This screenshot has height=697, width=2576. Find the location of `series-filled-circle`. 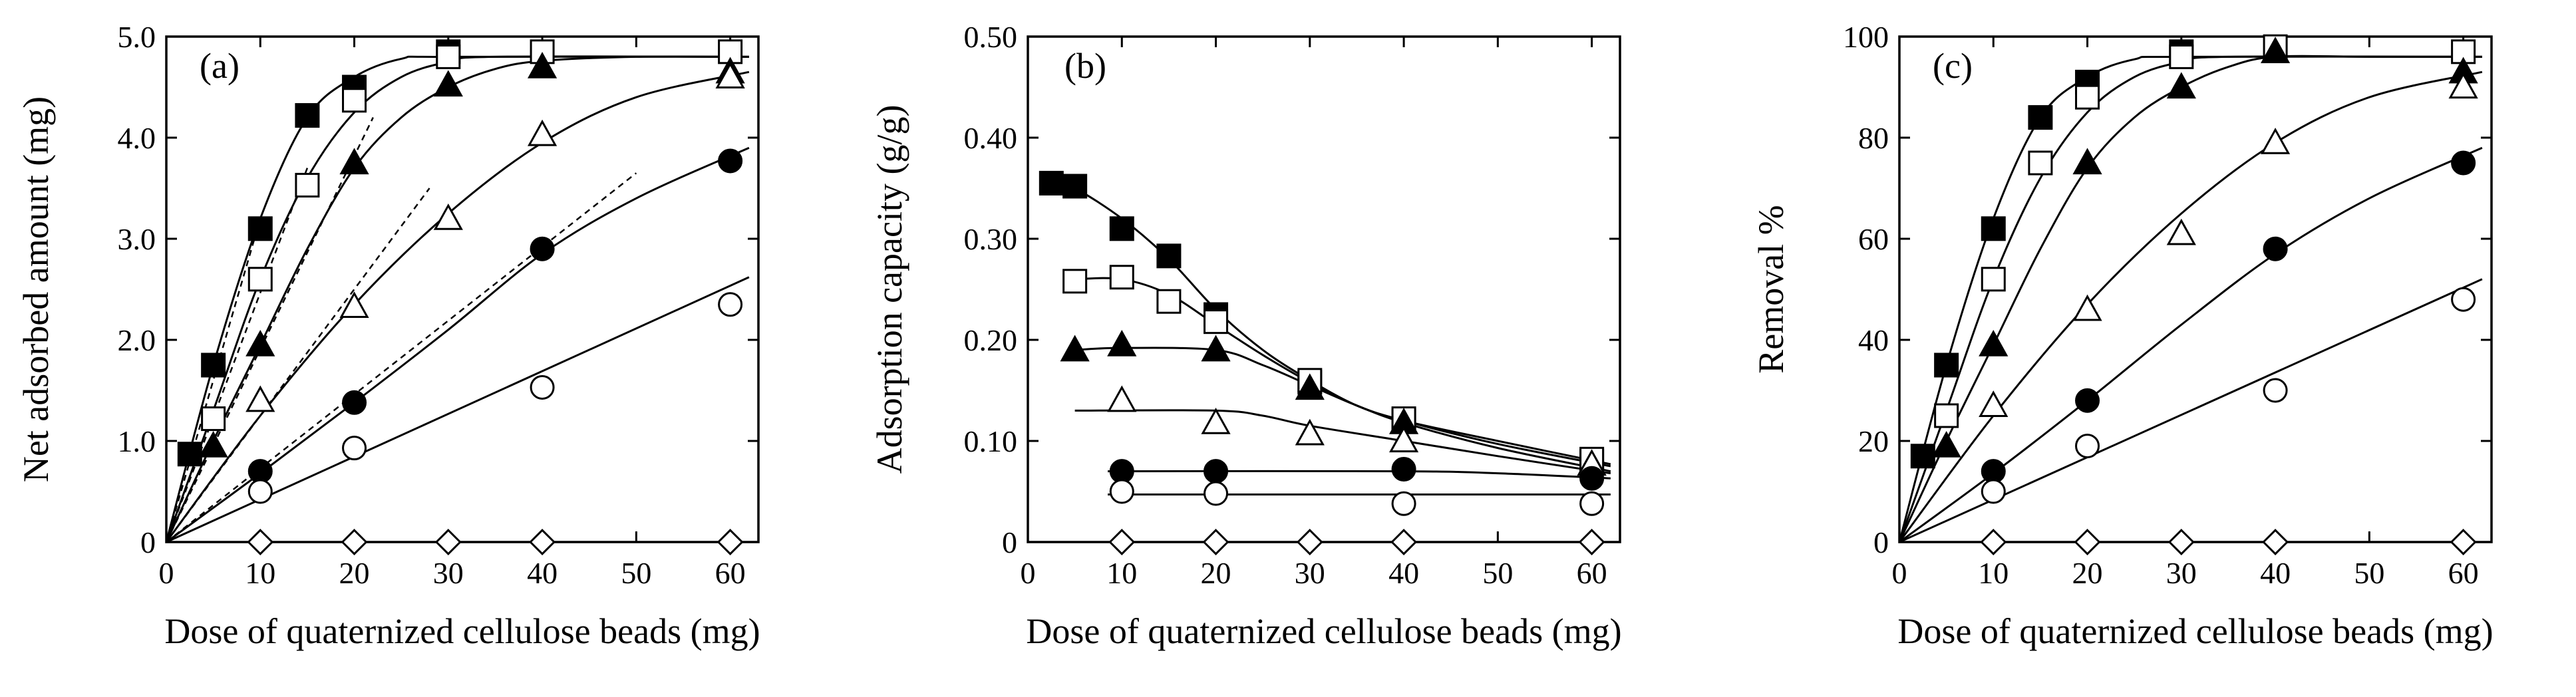

series-filled-circle is located at coordinates (2228, 317).